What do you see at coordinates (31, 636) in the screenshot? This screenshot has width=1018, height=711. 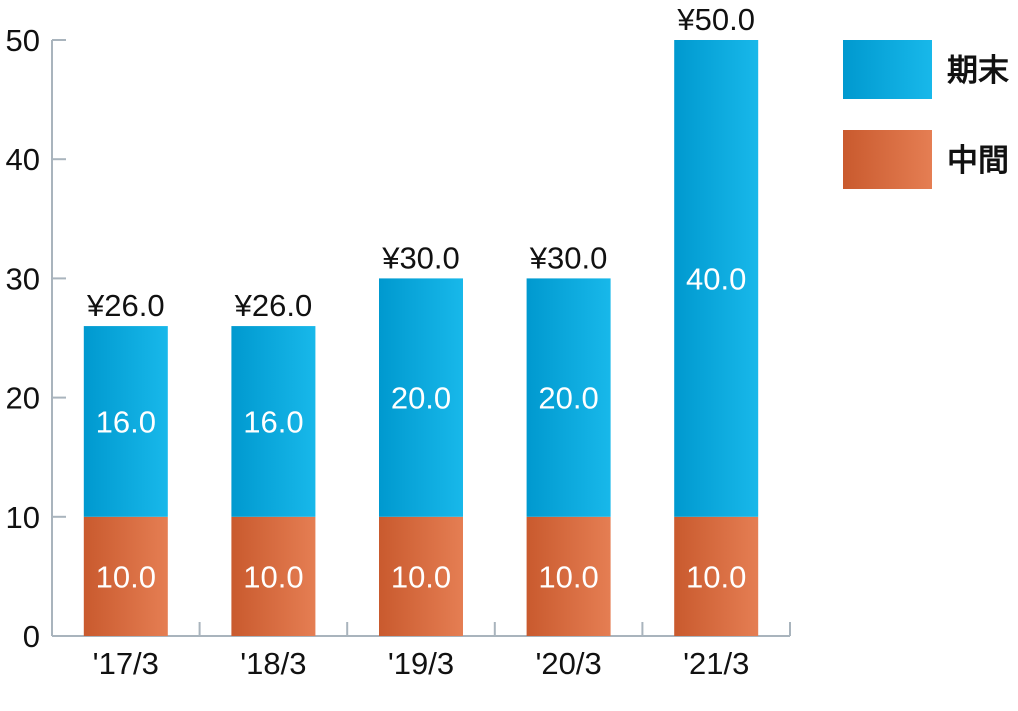 I see `y-tick-label: 0` at bounding box center [31, 636].